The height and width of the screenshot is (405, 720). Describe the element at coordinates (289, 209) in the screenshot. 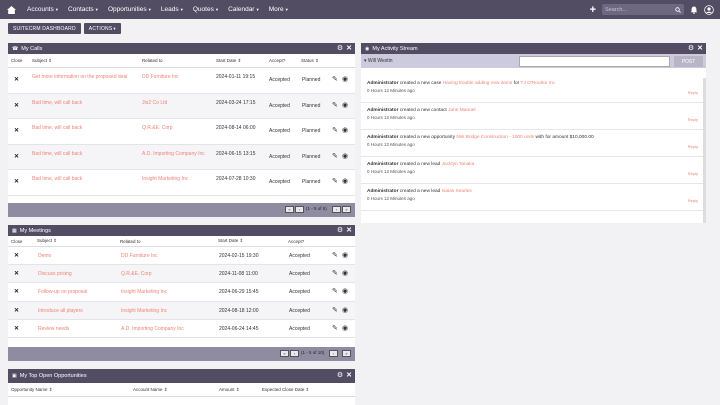

I see `first-page-button: «` at that location.